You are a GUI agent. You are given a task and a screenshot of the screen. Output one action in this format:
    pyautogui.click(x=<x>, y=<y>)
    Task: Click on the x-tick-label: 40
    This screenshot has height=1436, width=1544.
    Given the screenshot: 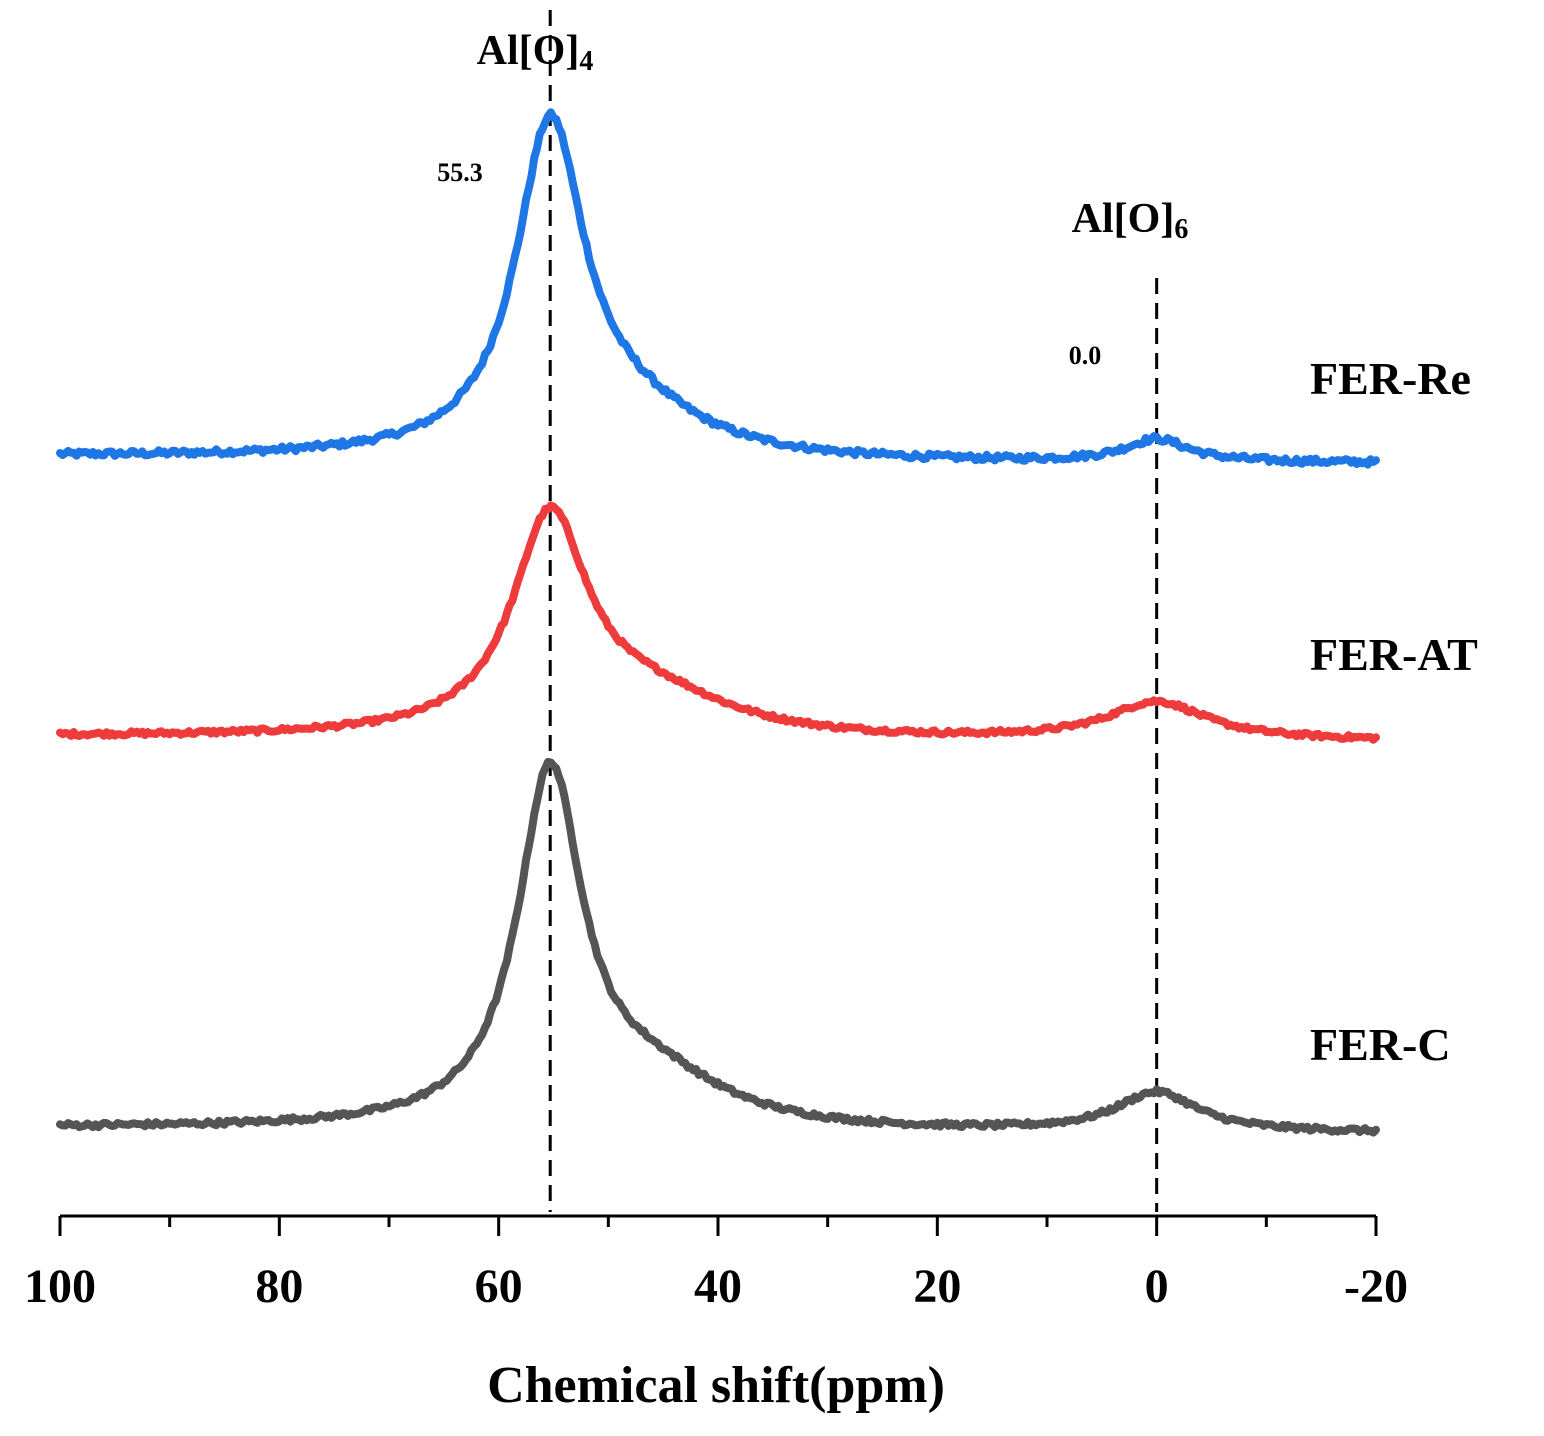 What is the action you would take?
    pyautogui.click(x=718, y=1286)
    